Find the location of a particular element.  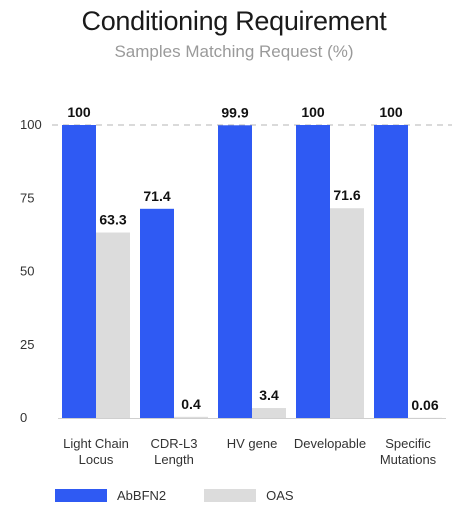

y-tick-label: 75 is located at coordinates (27, 197).